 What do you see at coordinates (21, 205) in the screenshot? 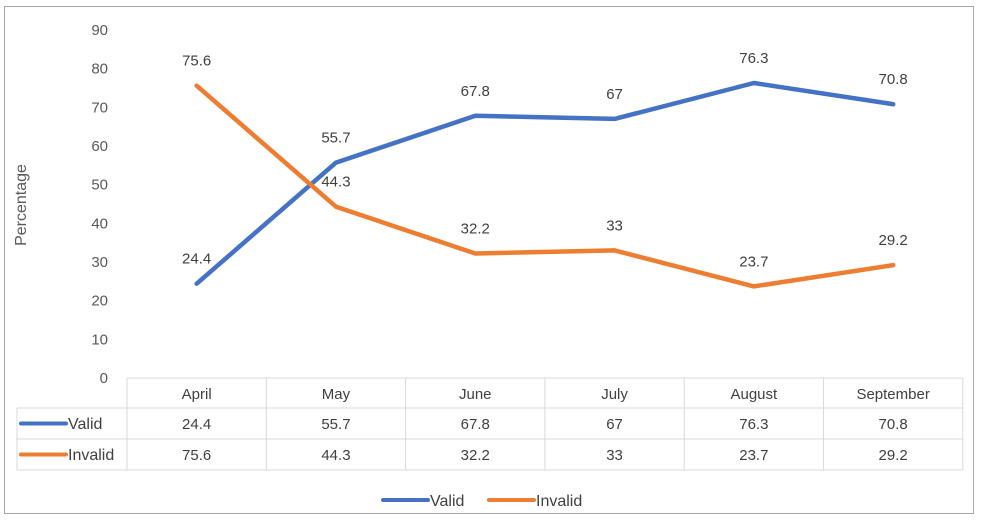
I see `y-axis-title: Percentage` at bounding box center [21, 205].